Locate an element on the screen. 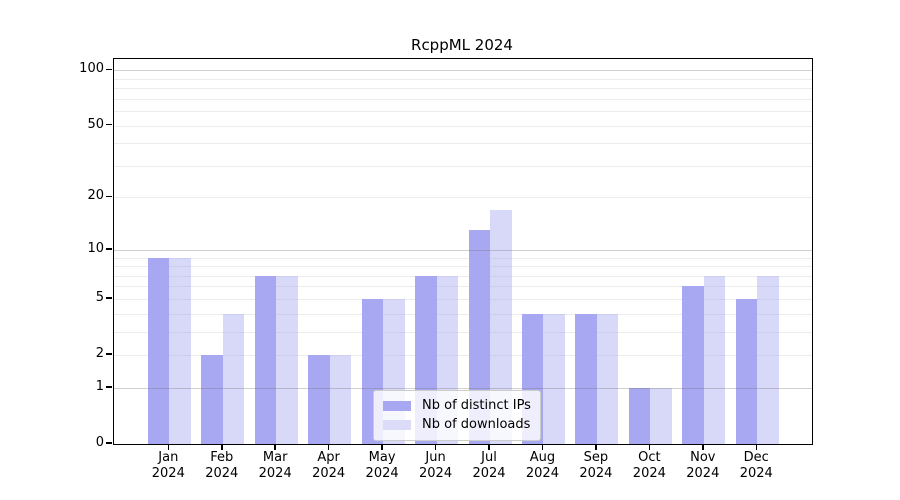 Image resolution: width=900 pixels, height=500 pixels. x-tick-label: Oct 2024 is located at coordinates (649, 465).